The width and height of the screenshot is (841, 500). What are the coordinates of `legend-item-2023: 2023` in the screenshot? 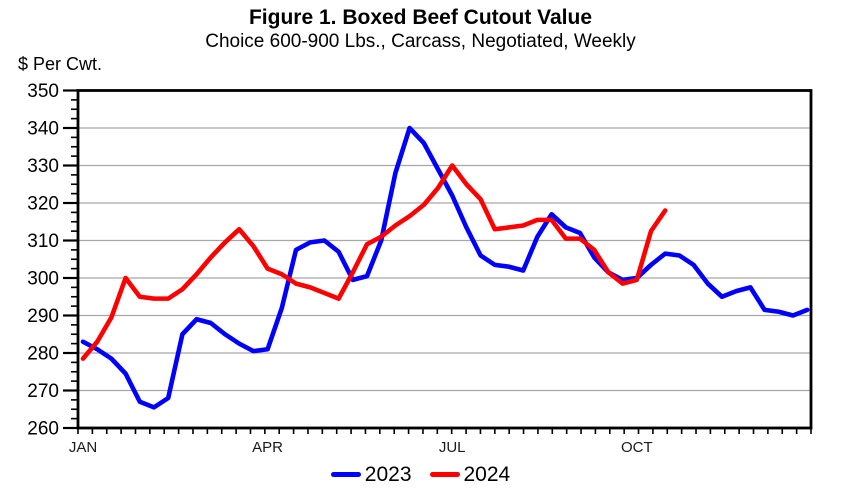 It's located at (371, 474).